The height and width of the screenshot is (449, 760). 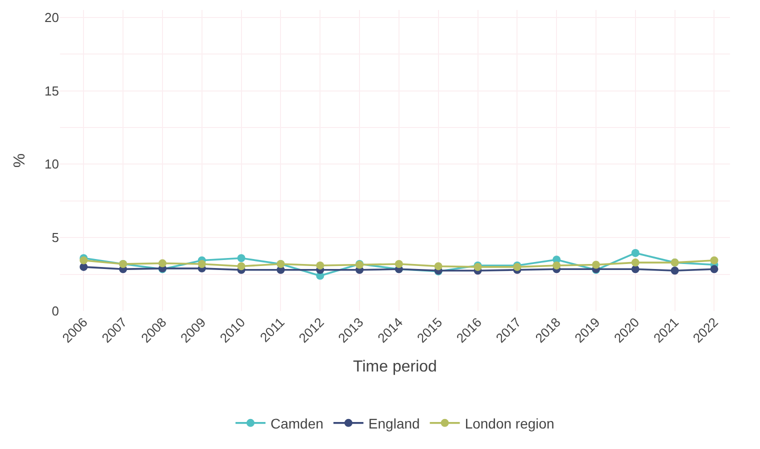 I want to click on x-axis-title: Time period, so click(x=395, y=367).